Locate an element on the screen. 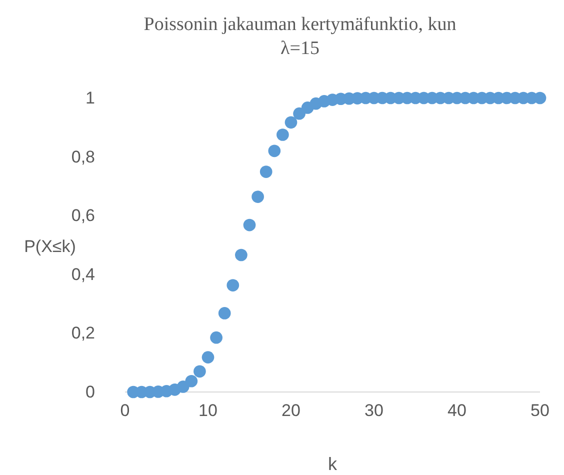 The image size is (564, 475). x-tick-label: 50 is located at coordinates (540, 410).